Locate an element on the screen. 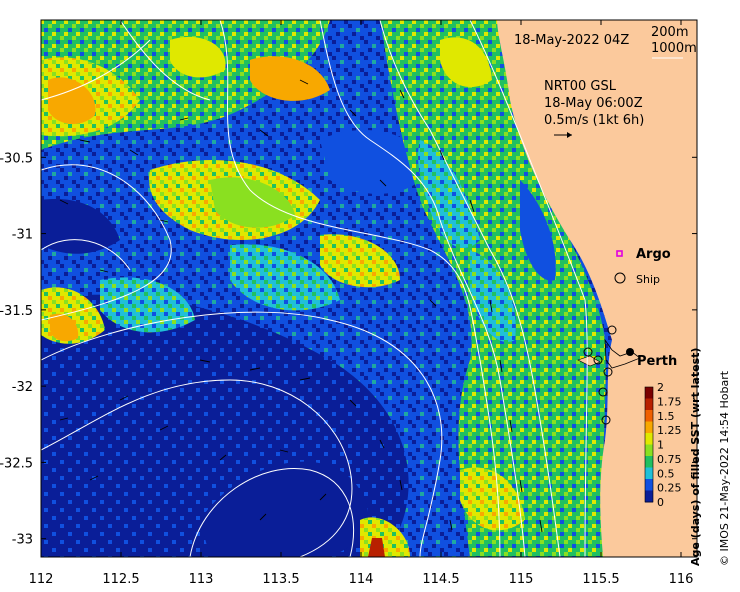 This screenshot has width=740, height=592. colorbar-tick-label: 2 is located at coordinates (660, 387).